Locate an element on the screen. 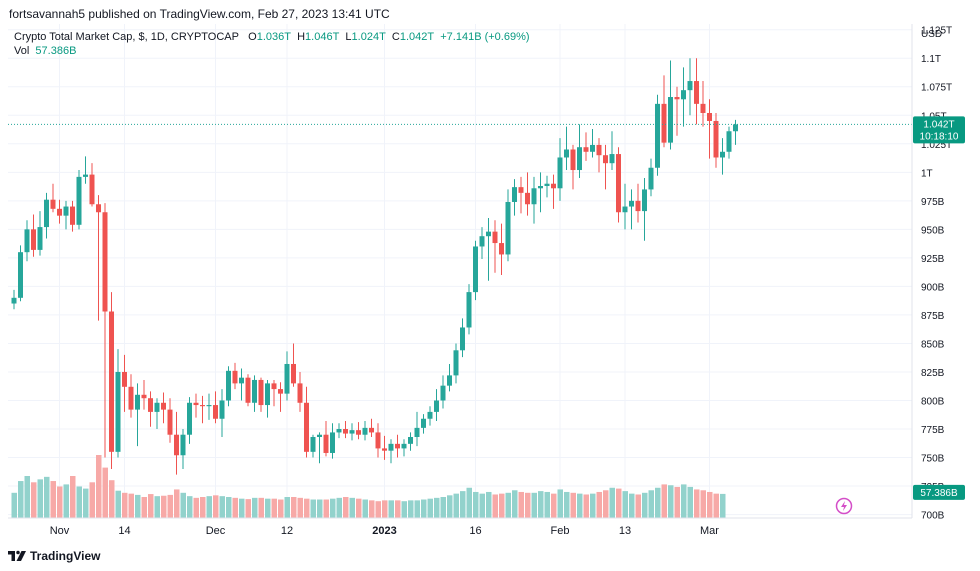 This screenshot has width=980, height=571. low-value: 1.024T is located at coordinates (368, 37).